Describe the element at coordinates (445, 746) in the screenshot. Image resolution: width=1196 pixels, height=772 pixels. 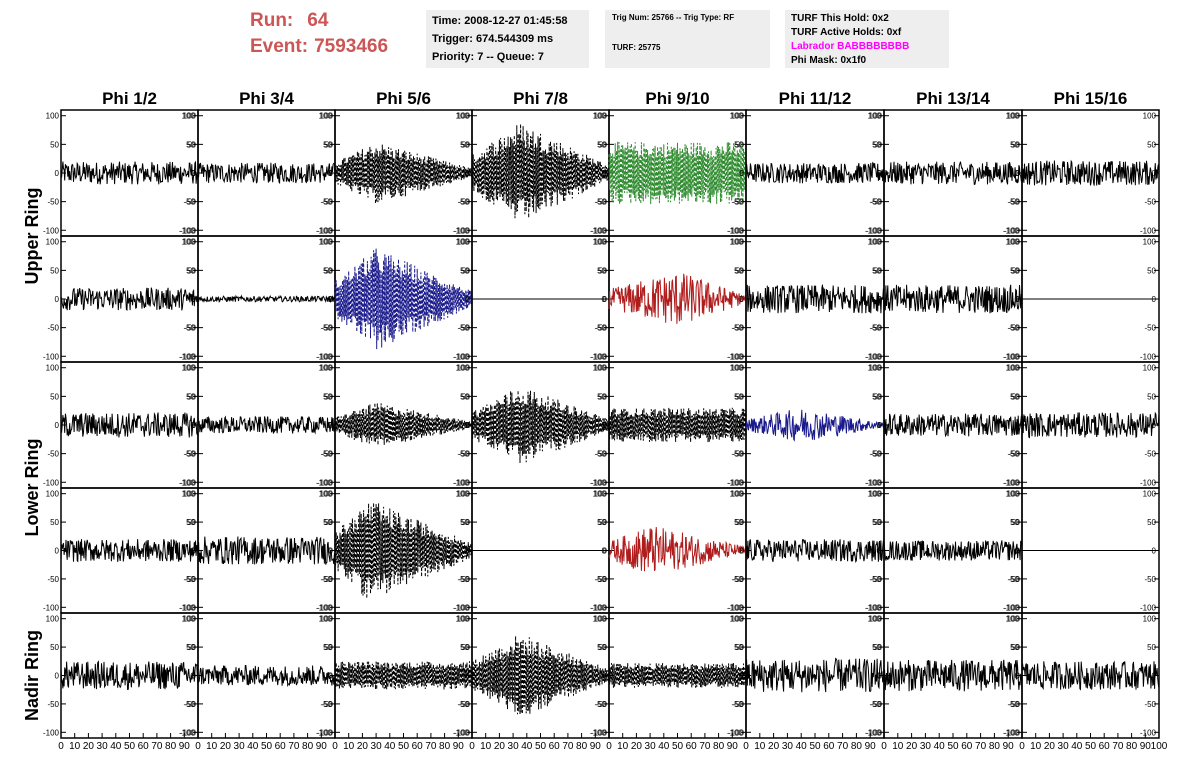
I see `x-tick-label: 80` at that location.